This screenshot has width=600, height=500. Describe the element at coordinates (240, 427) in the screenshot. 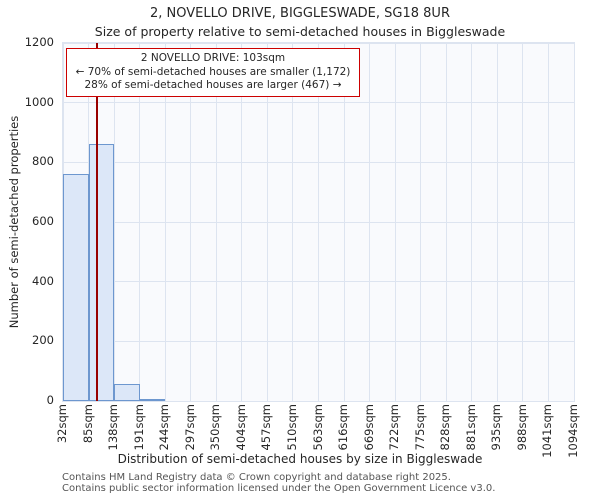

I see `x-tick-label: 404sqm` at that location.